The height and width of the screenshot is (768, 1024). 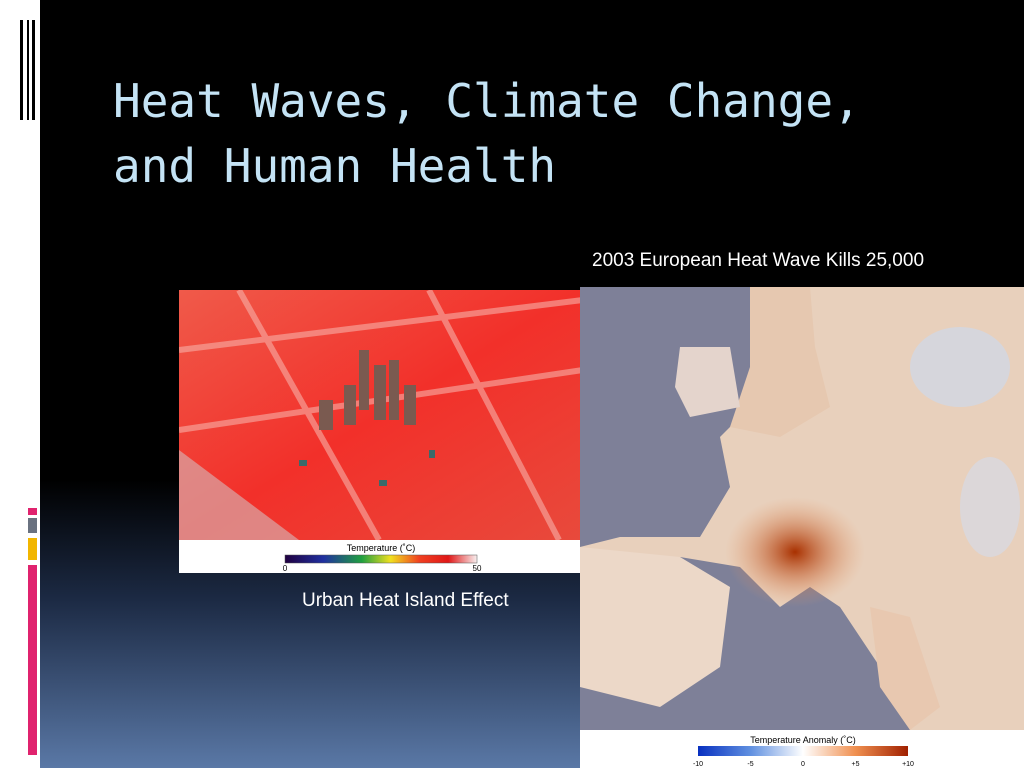 I want to click on legend-title: Temperature Anomaly (˚C), so click(x=803, y=740).